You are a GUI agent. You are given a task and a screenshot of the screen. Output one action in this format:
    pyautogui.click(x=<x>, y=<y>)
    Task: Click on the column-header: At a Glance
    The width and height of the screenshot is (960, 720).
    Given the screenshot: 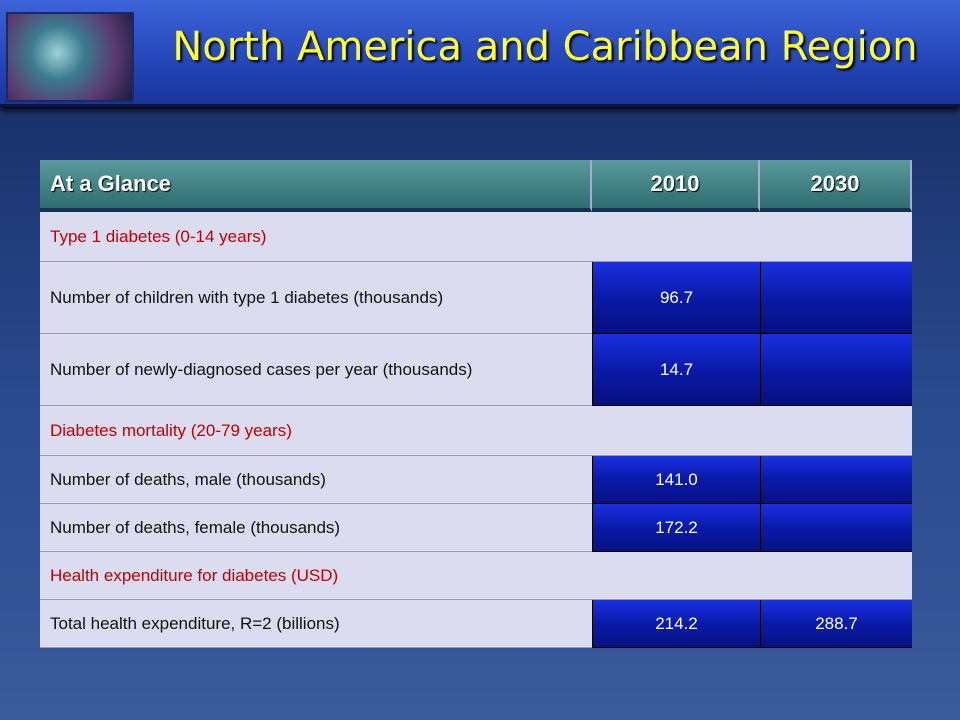 What is the action you would take?
    pyautogui.click(x=316, y=186)
    